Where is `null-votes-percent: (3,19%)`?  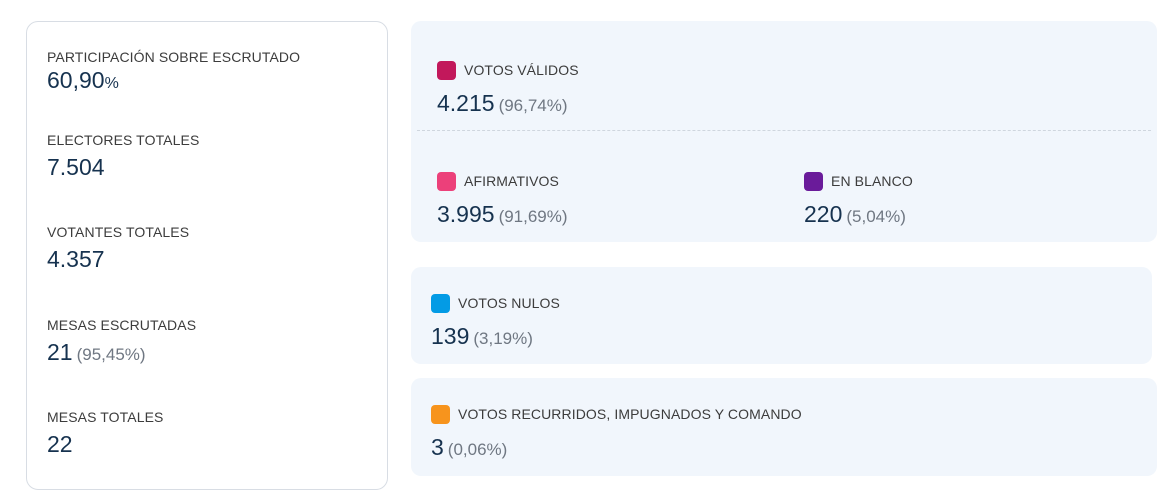 null-votes-percent: (3,19%) is located at coordinates (503, 338).